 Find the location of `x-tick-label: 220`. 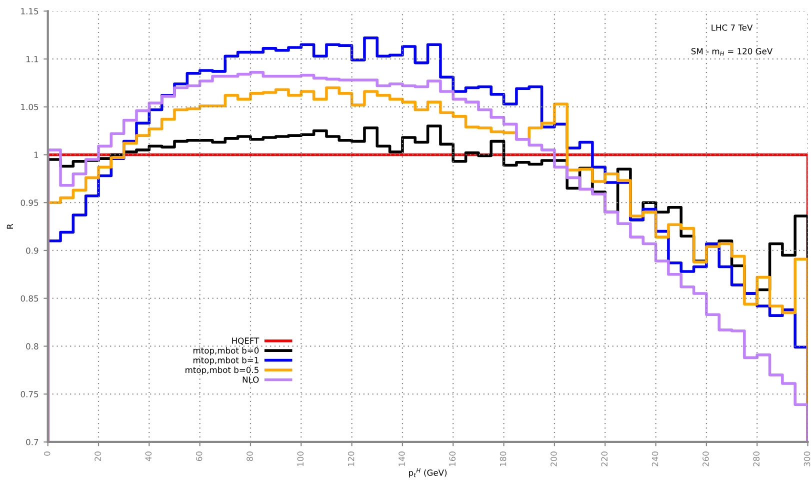

x-tick-label: 220 is located at coordinates (604, 459).